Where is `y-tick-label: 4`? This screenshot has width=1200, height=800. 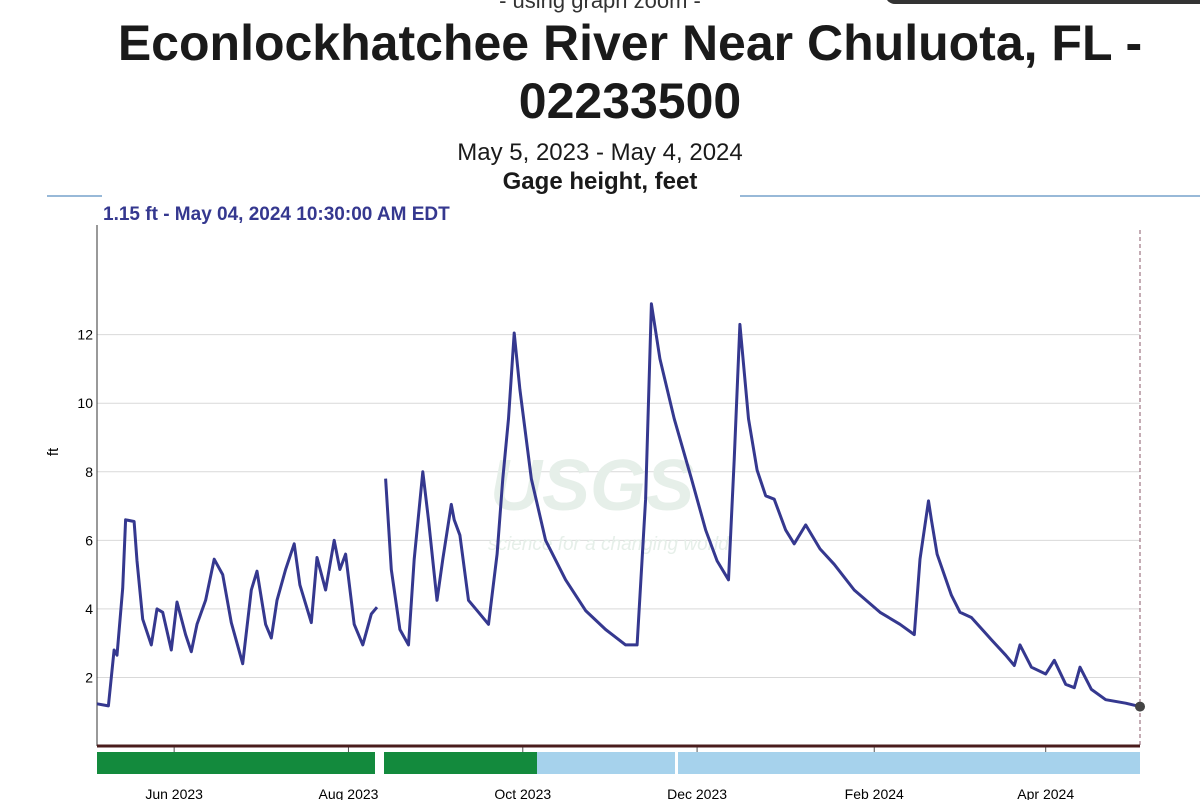
y-tick-label: 4 is located at coordinates (89, 609).